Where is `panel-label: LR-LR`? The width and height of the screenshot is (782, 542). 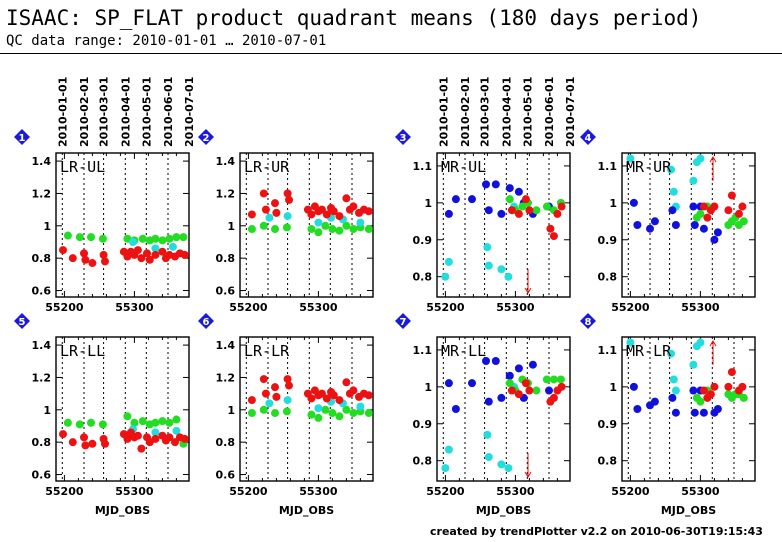
panel-label: LR-LR is located at coordinates (267, 351).